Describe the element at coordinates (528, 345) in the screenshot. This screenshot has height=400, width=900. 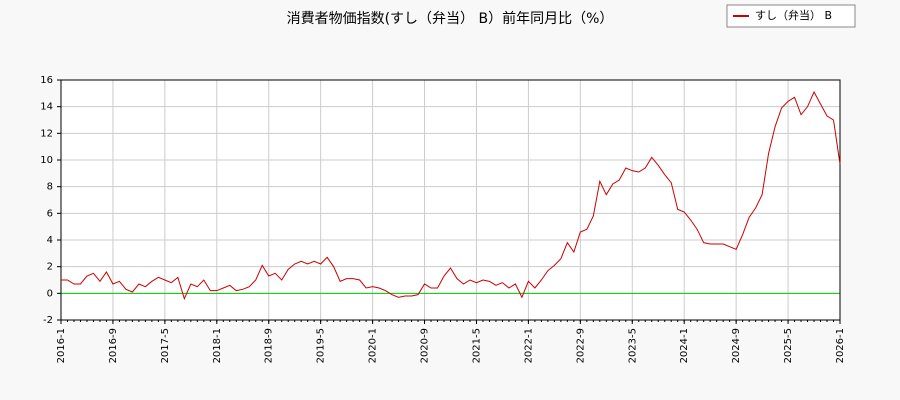
I see `x-tick-label: 2022-1` at that location.